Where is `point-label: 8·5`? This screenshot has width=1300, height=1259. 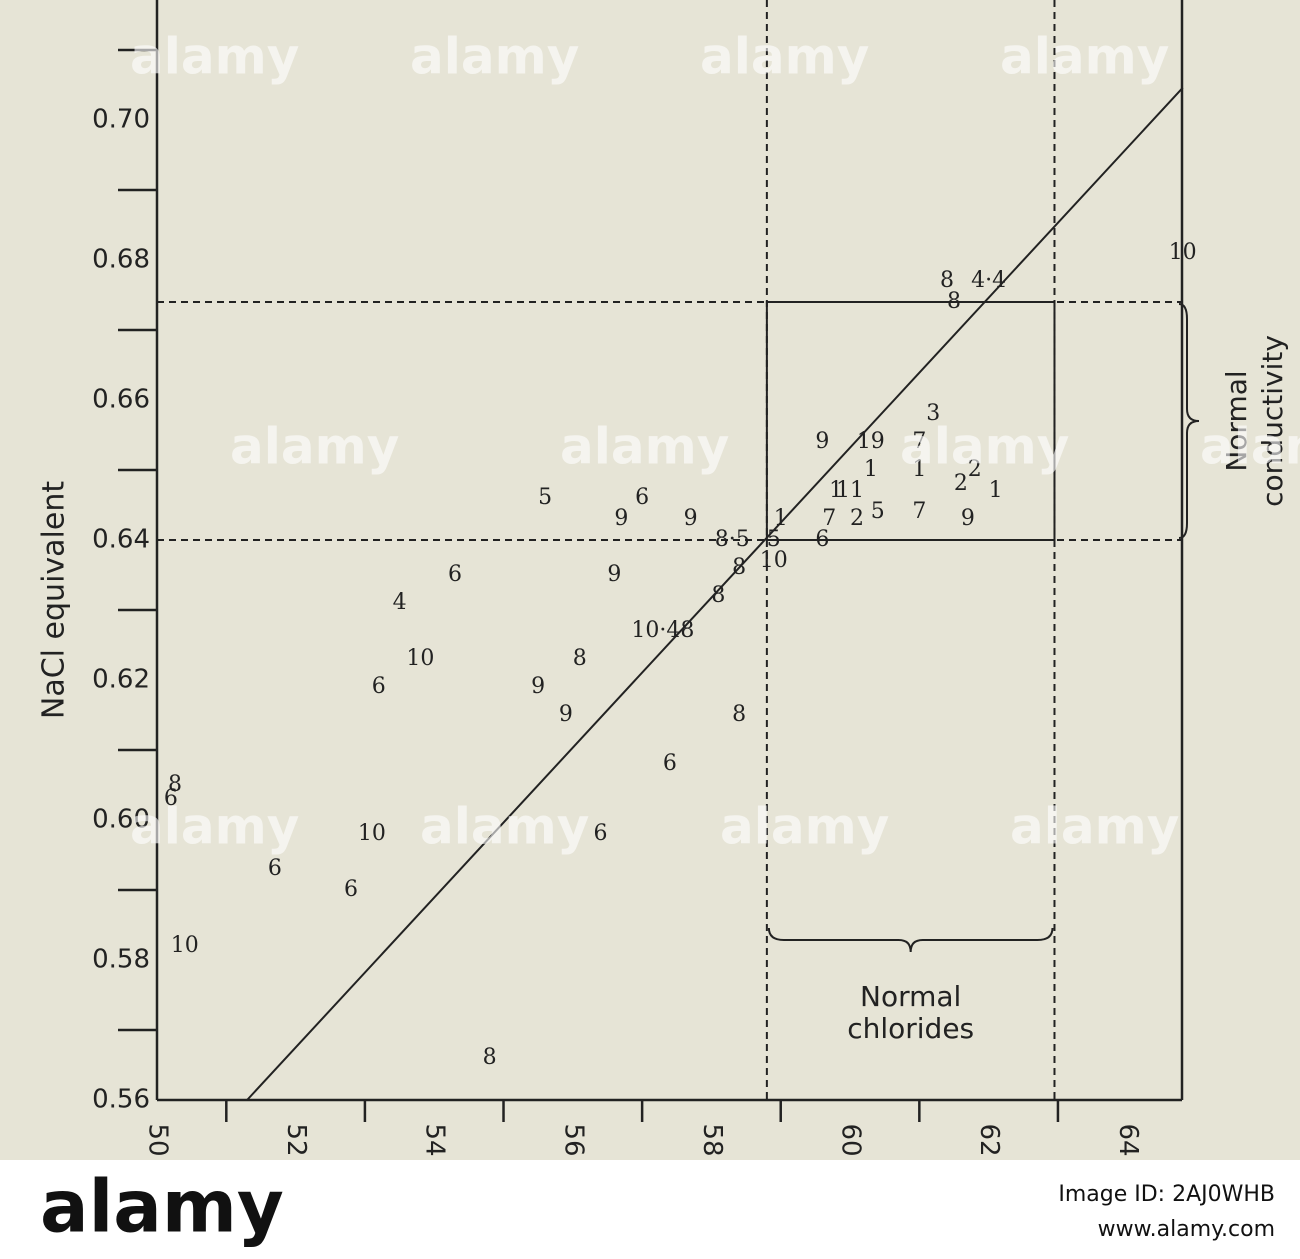 point-label: 8·5 is located at coordinates (732, 539).